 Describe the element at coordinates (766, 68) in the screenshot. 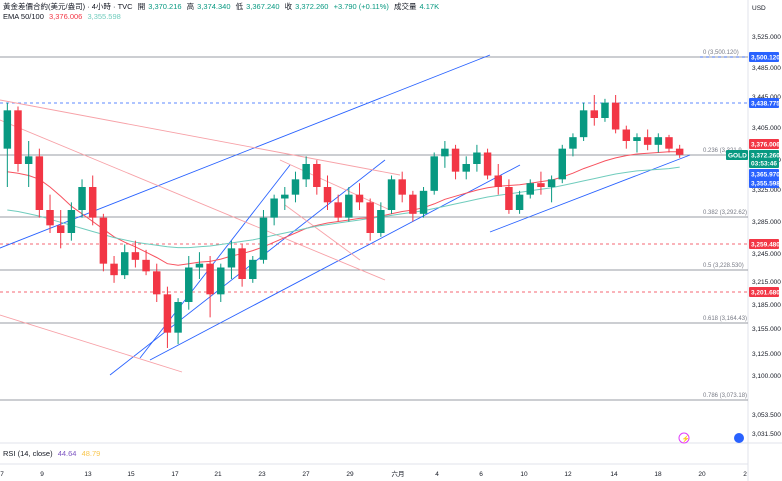

I see `price-axis-label: 3,485.000` at that location.